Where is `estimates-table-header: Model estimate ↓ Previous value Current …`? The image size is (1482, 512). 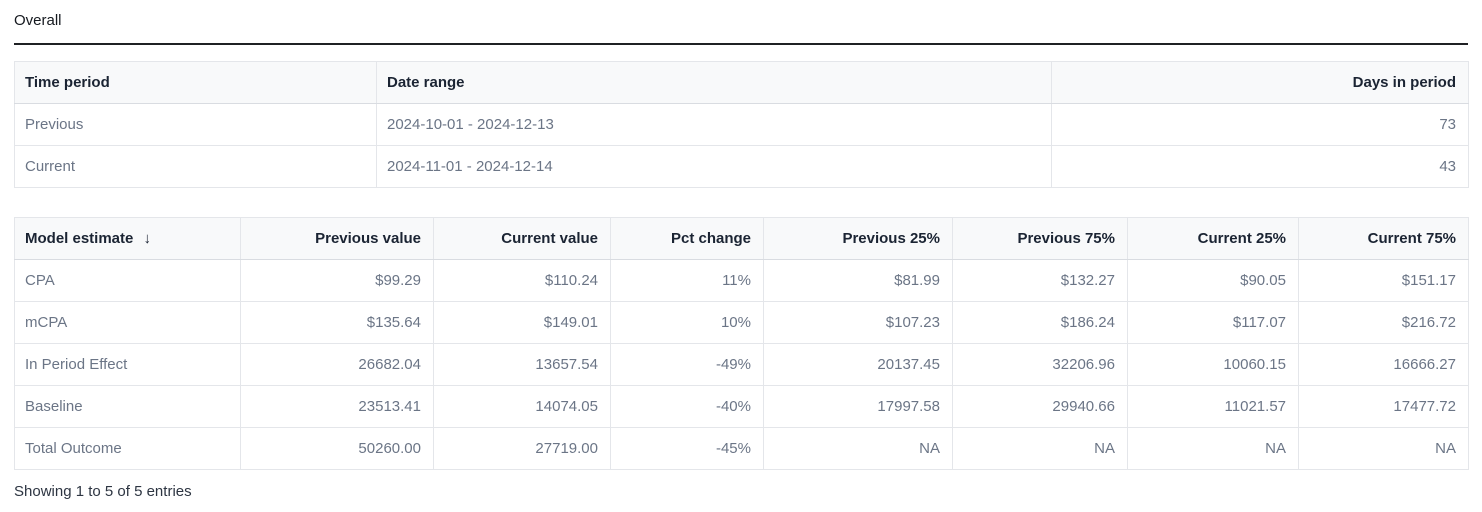
estimates-table-header: Model estimate ↓ Previous value Current … is located at coordinates (741, 238).